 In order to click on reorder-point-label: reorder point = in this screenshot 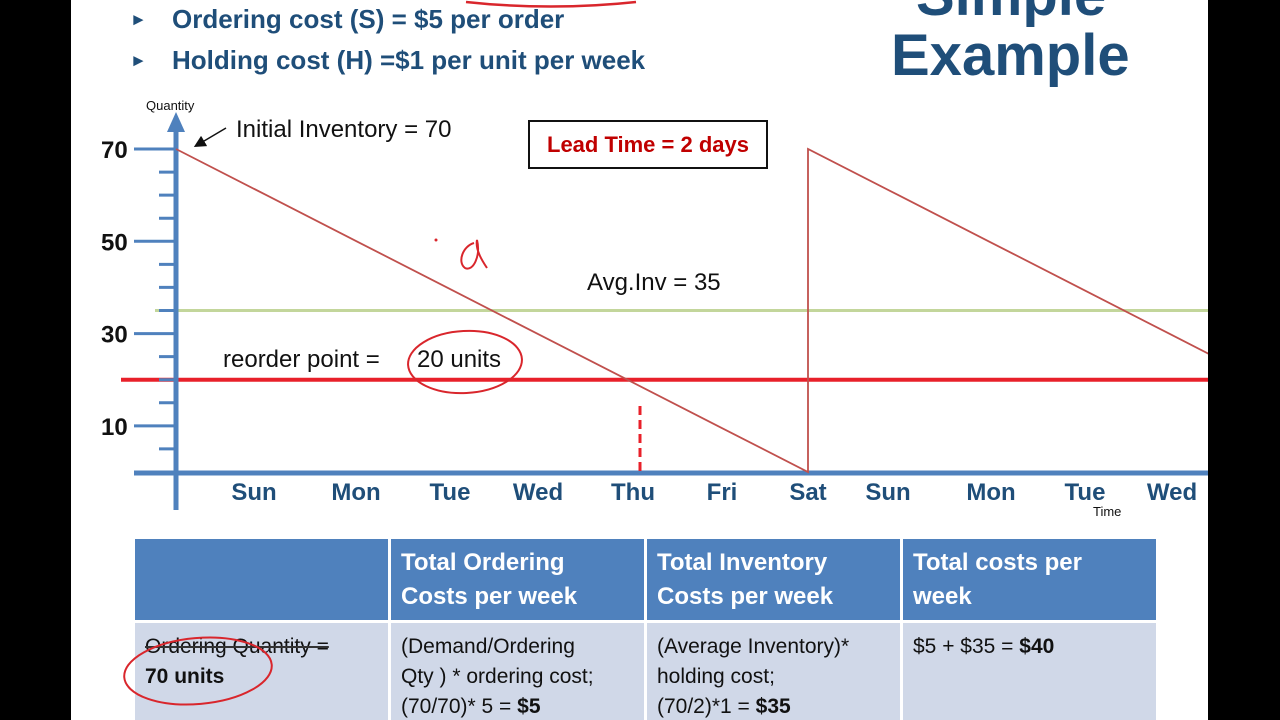, I will do `click(301, 359)`.